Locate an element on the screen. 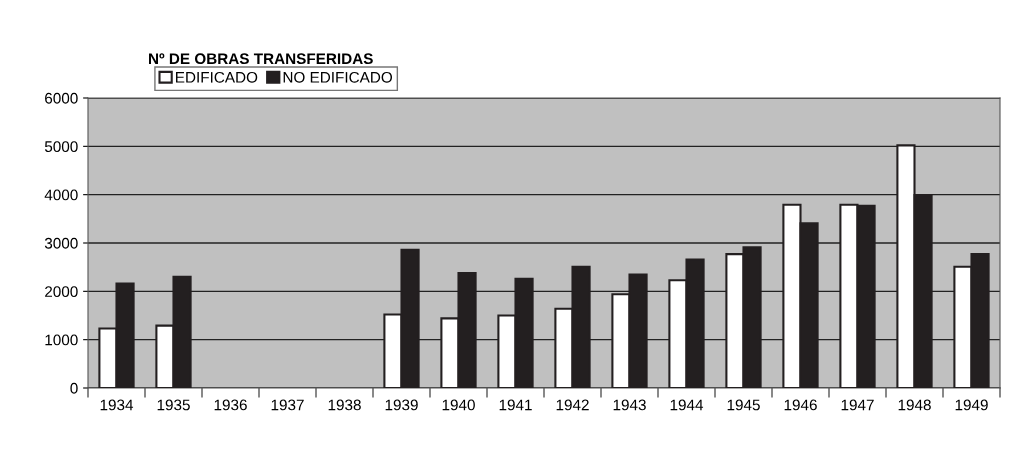  x-tick-label: 1939 is located at coordinates (401, 405).